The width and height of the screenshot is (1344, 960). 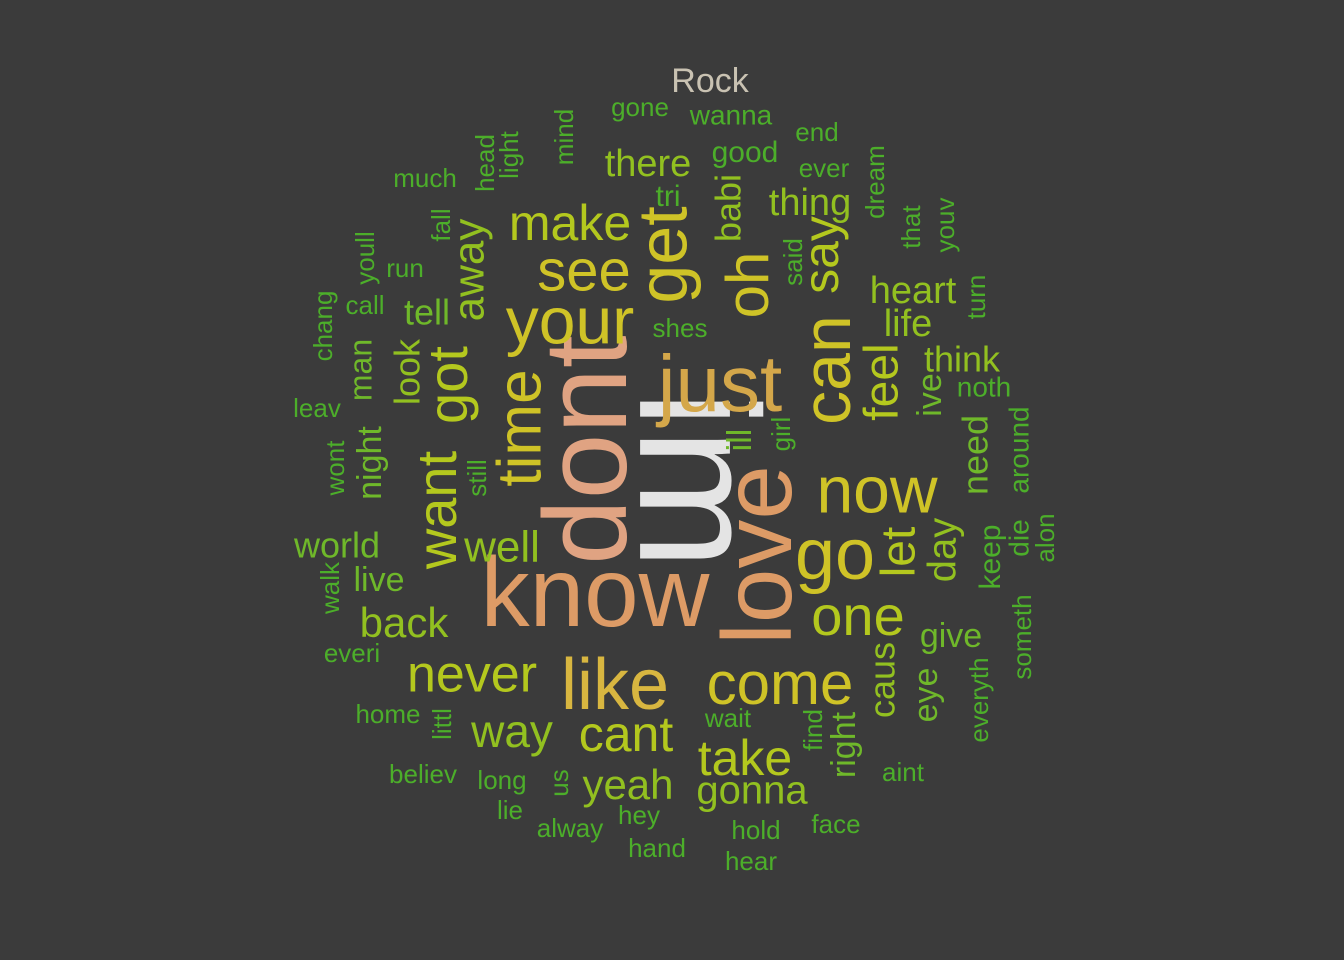 What do you see at coordinates (990, 556) in the screenshot?
I see `word-keep: keep` at bounding box center [990, 556].